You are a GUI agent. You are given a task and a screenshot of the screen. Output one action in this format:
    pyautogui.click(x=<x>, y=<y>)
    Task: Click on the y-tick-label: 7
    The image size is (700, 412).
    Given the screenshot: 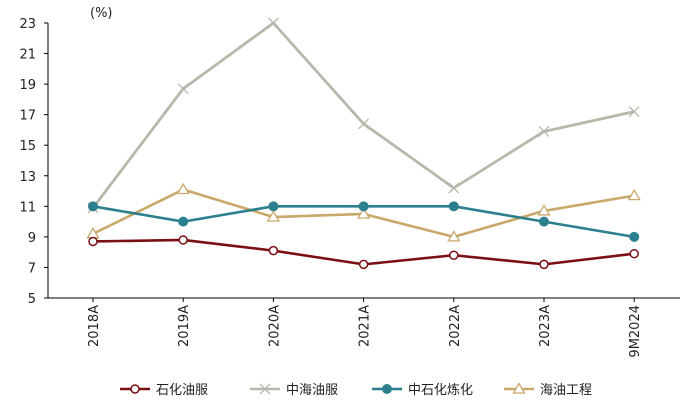 What is the action you would take?
    pyautogui.click(x=32, y=268)
    